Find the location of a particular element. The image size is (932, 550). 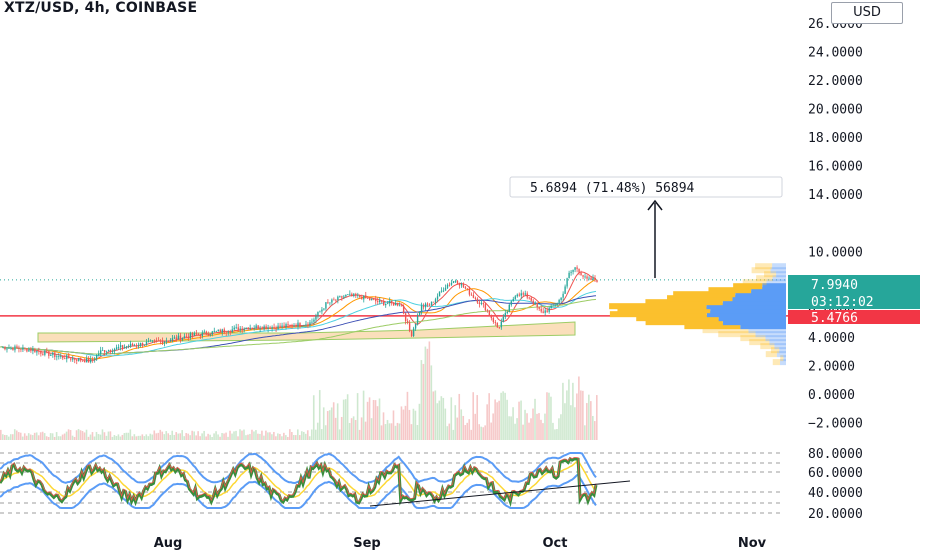

symbol-title: XTZ/USD, 4h, COINBASE is located at coordinates (101, 8).